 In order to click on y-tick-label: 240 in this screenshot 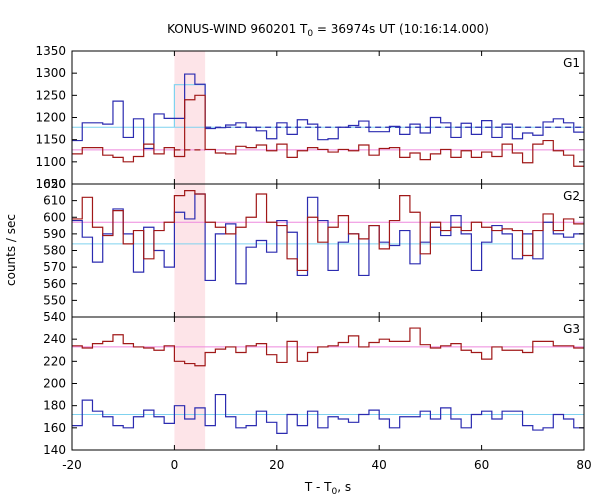, I will do `click(54, 339)`.